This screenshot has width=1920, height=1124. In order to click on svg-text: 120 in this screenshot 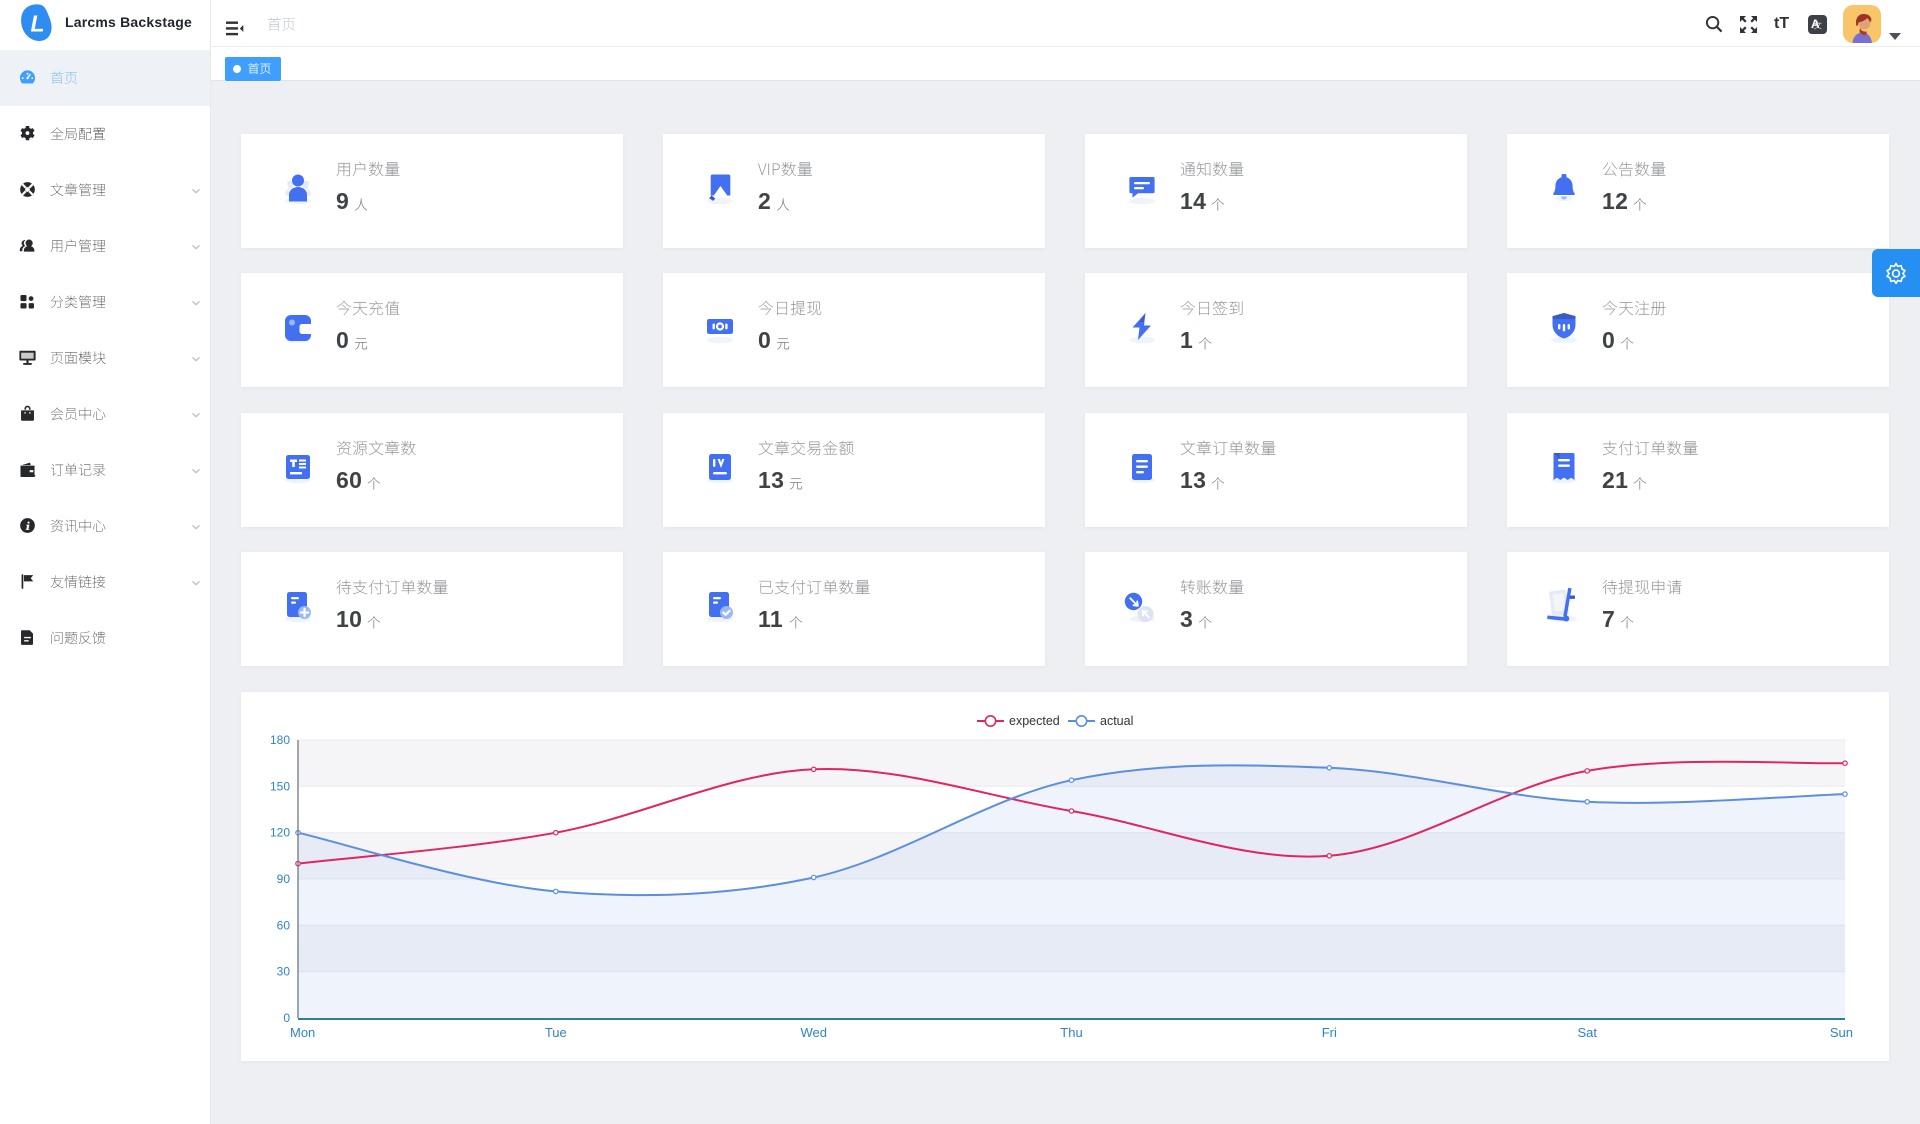, I will do `click(280, 833)`.